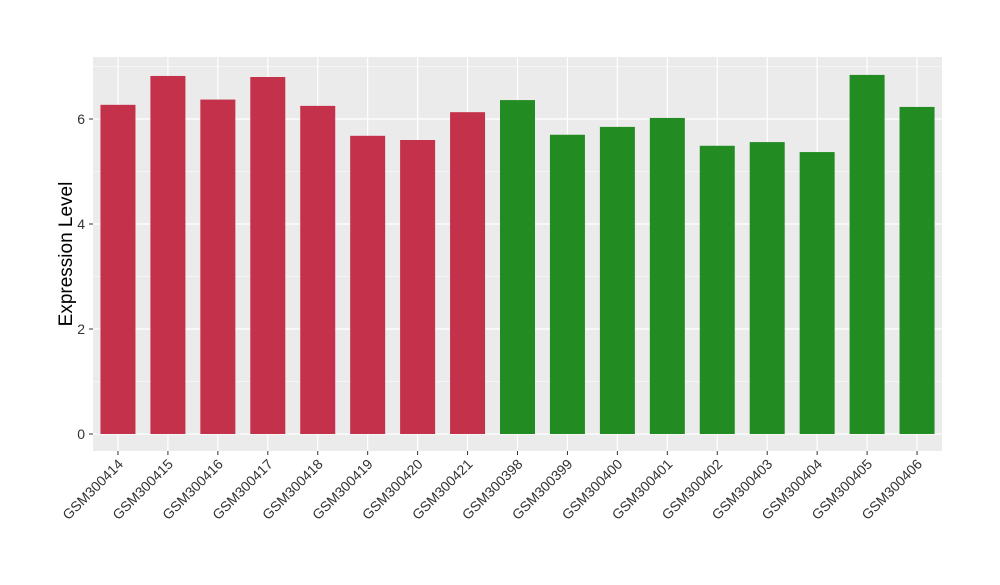 This screenshot has height=585, width=1000. What do you see at coordinates (168, 254) in the screenshot?
I see `bar-GSM300415` at bounding box center [168, 254].